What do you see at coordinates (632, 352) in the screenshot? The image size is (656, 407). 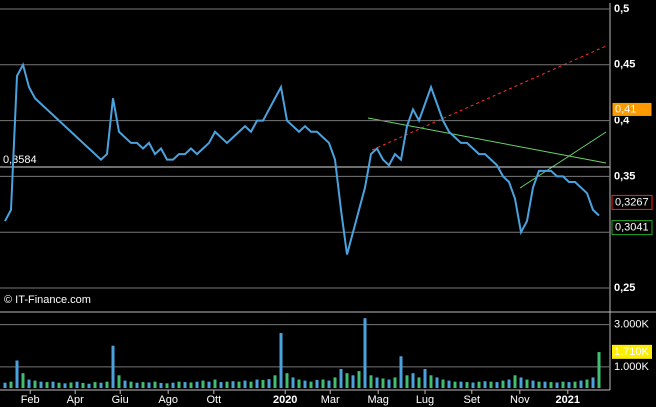 I see `volume-label: 1.710K` at bounding box center [632, 352].